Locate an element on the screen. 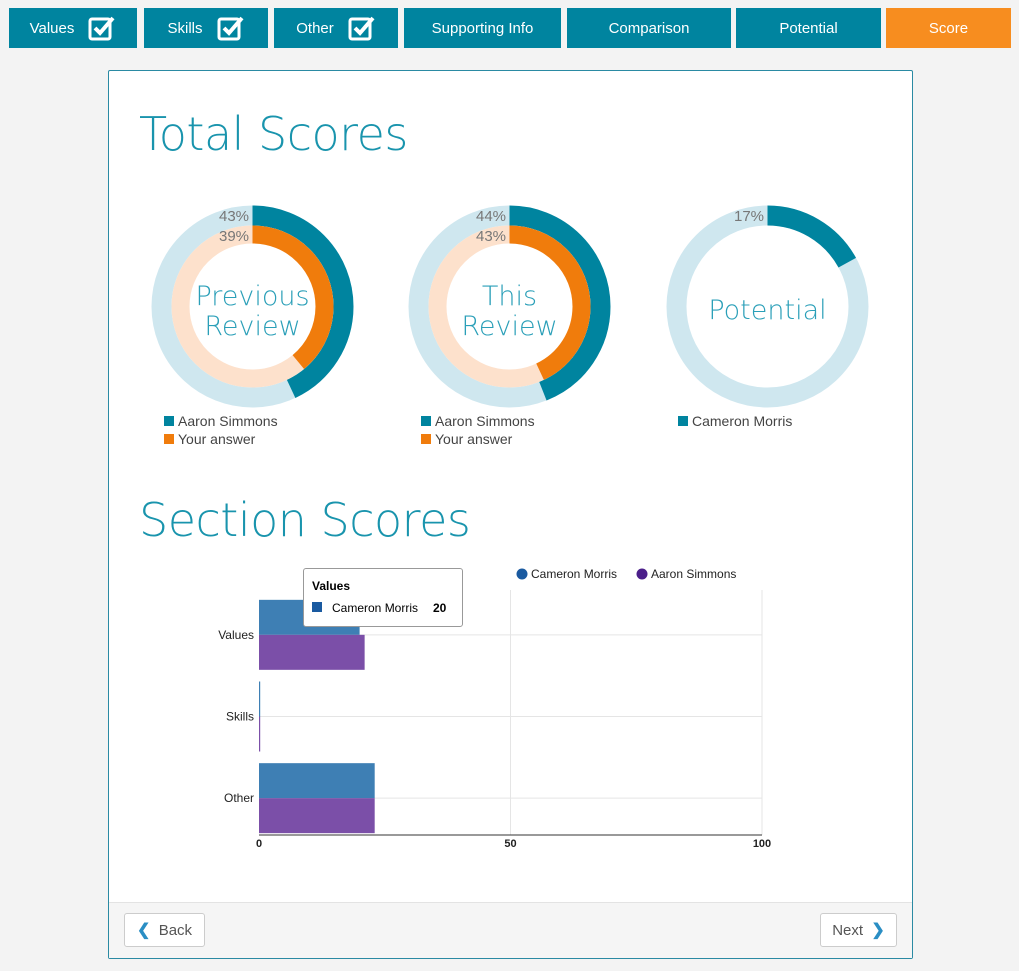 This screenshot has height=971, width=1019. potential-label: Potential is located at coordinates (767, 310).